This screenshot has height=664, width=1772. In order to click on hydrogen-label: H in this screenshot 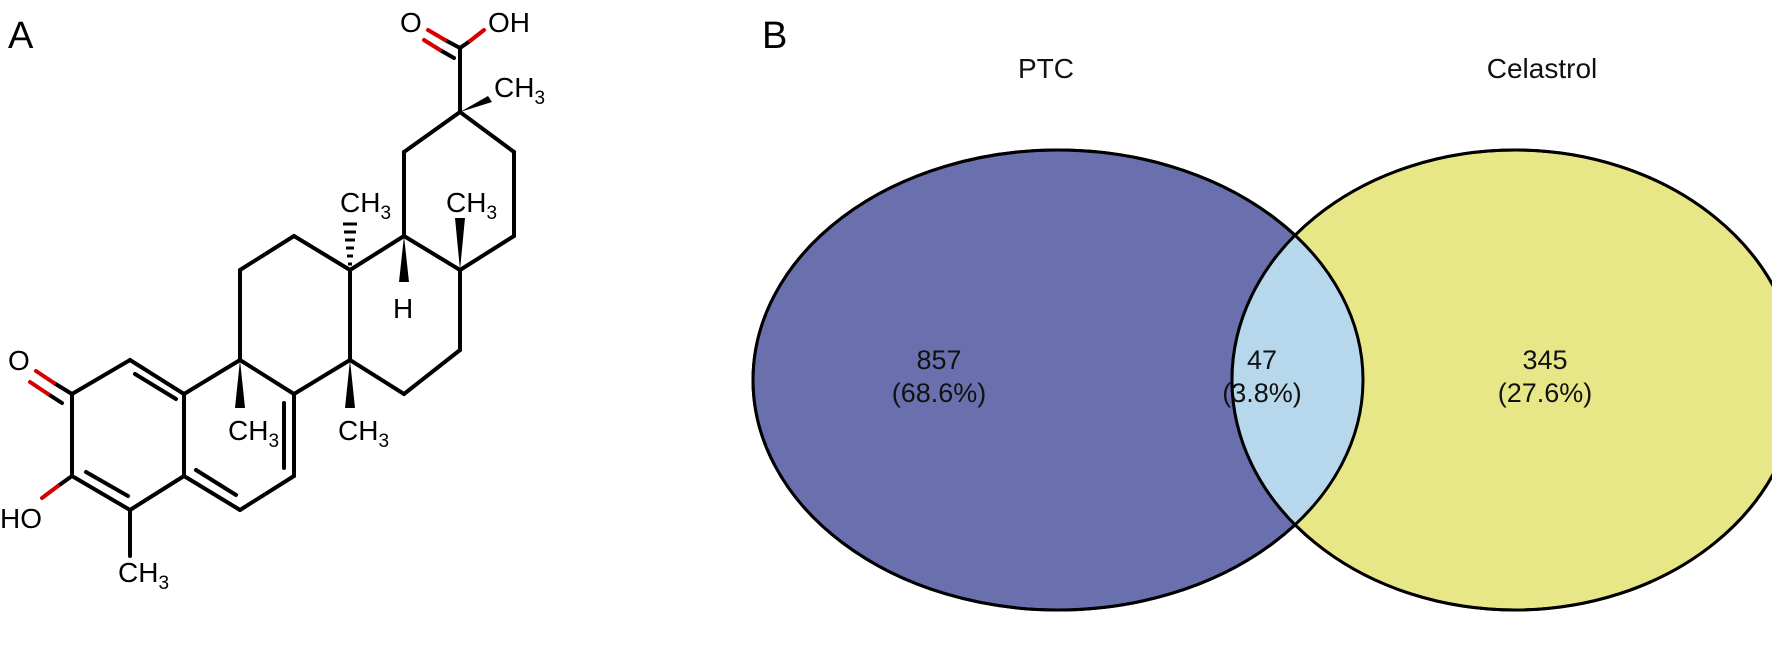, I will do `click(403, 308)`.